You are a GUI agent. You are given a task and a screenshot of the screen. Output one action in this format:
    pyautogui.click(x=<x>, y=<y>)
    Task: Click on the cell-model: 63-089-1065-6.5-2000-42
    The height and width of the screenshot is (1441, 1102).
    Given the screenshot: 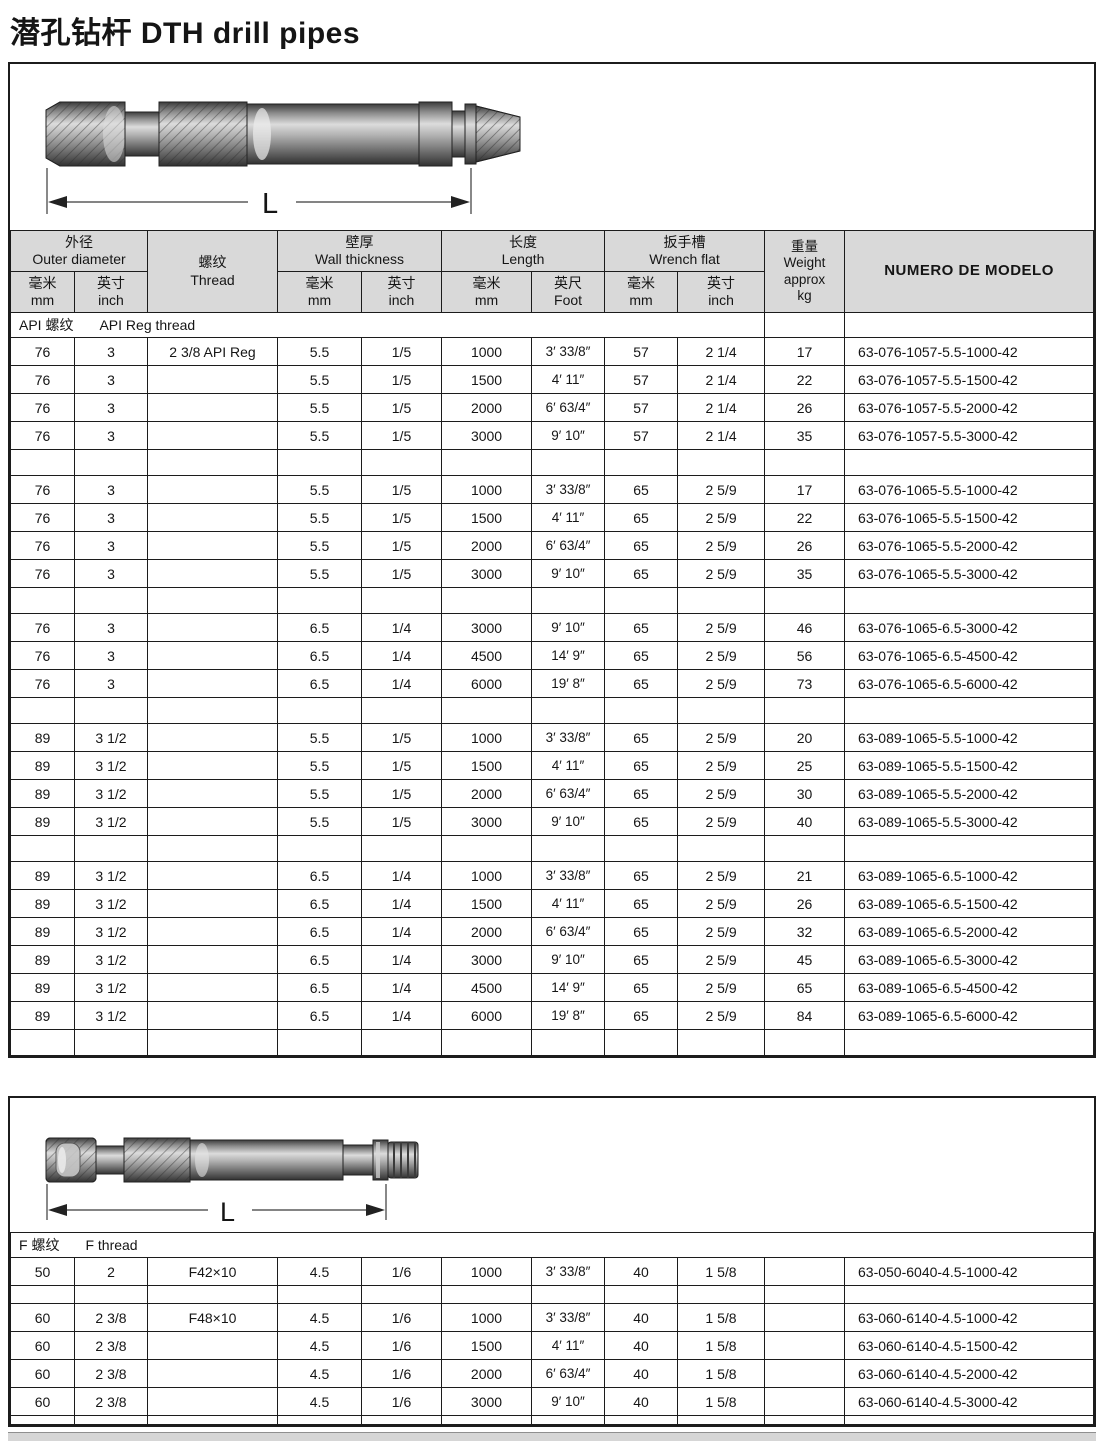 What is the action you would take?
    pyautogui.click(x=969, y=931)
    